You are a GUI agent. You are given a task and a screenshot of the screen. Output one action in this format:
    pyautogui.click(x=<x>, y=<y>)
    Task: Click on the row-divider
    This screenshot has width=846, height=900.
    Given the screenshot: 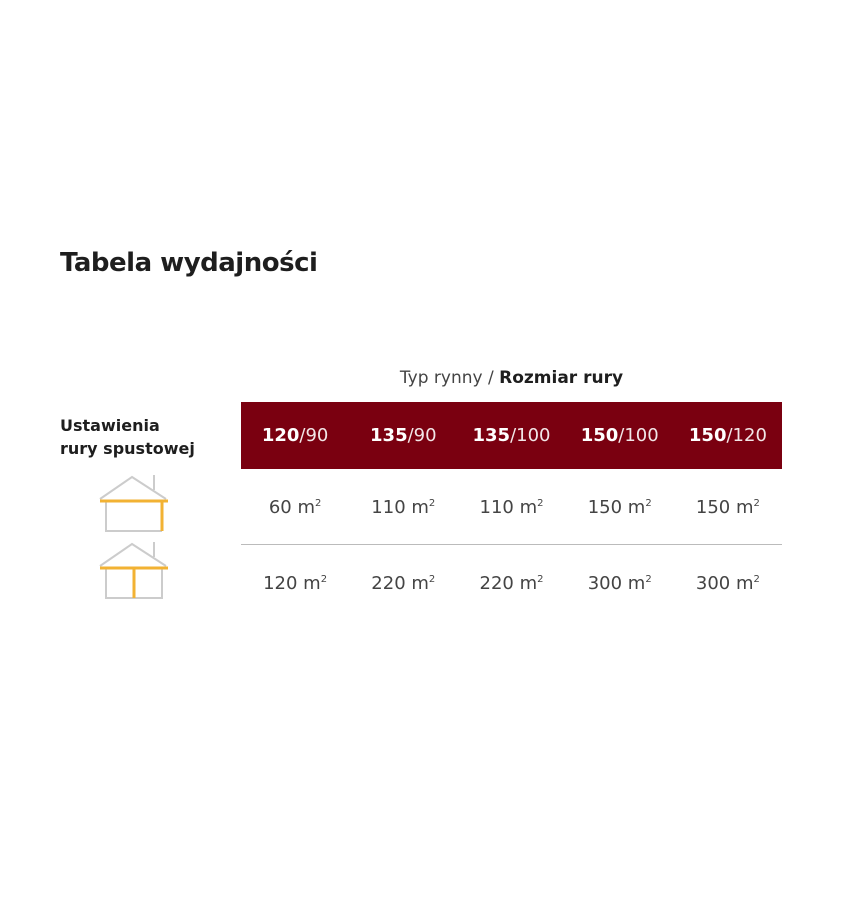 What is the action you would take?
    pyautogui.click(x=511, y=544)
    